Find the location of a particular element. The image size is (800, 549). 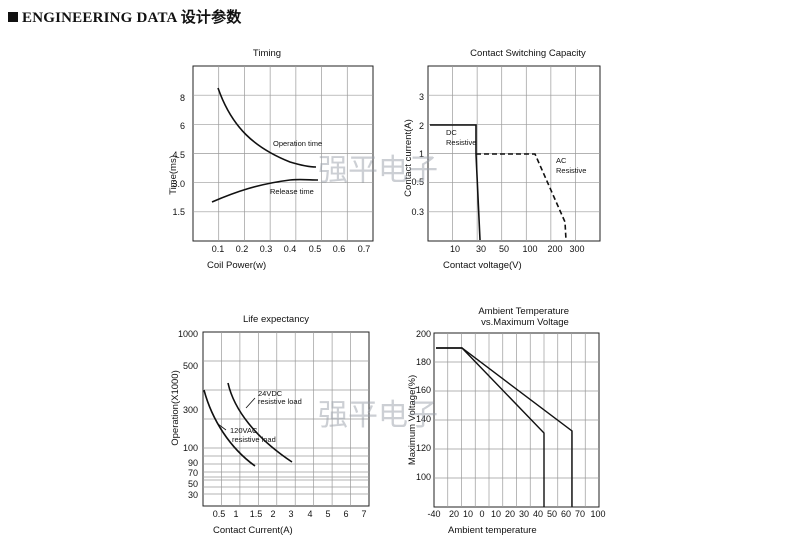

grid-contact-switching is located at coordinates (514, 153).